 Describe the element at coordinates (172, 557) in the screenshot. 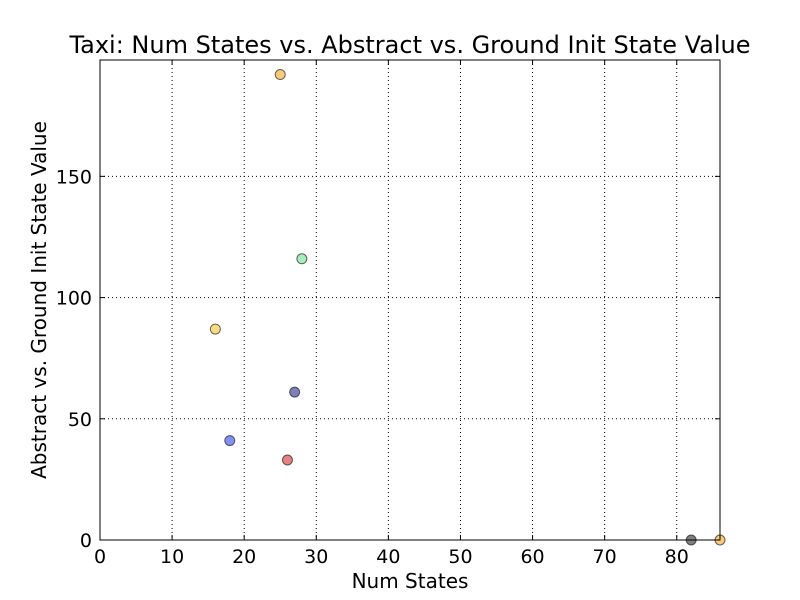

I see `x-tick-label: 10` at that location.